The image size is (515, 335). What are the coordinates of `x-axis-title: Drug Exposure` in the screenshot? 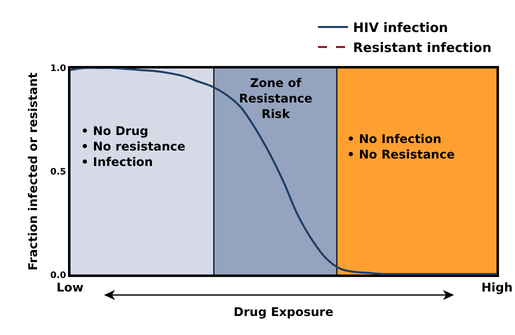 It's located at (284, 311).